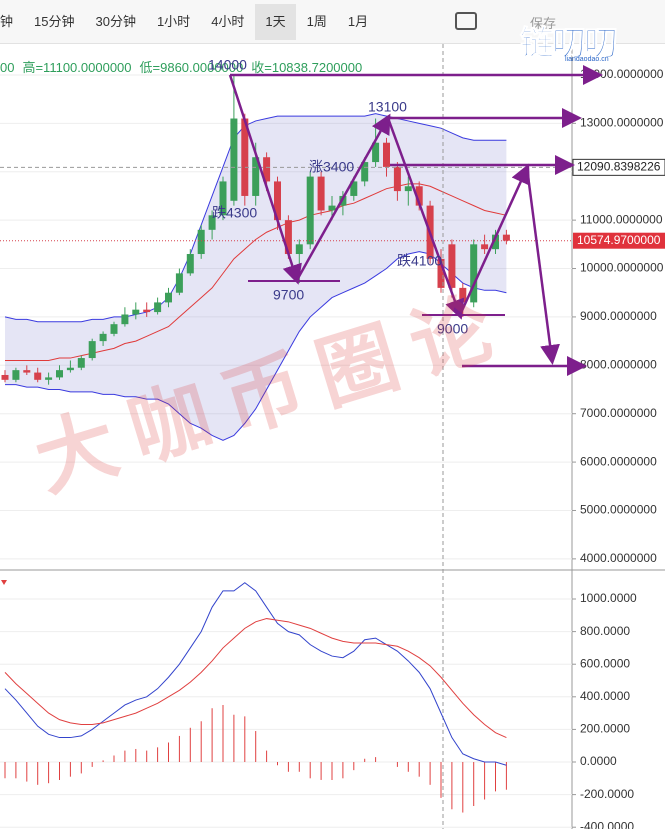 This screenshot has height=829, width=665. Describe the element at coordinates (192, 67) in the screenshot. I see `ohlc-field: 低=9860.0000000` at that location.